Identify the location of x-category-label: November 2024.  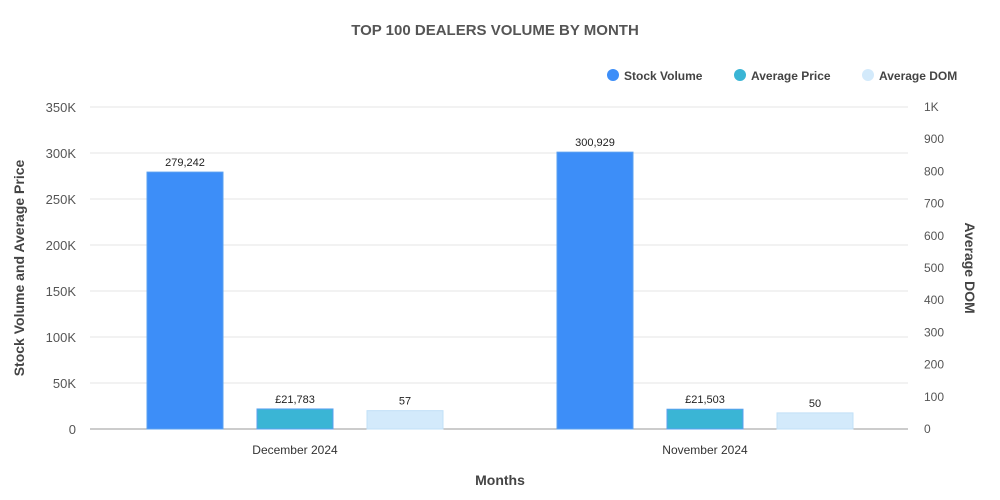
(705, 450).